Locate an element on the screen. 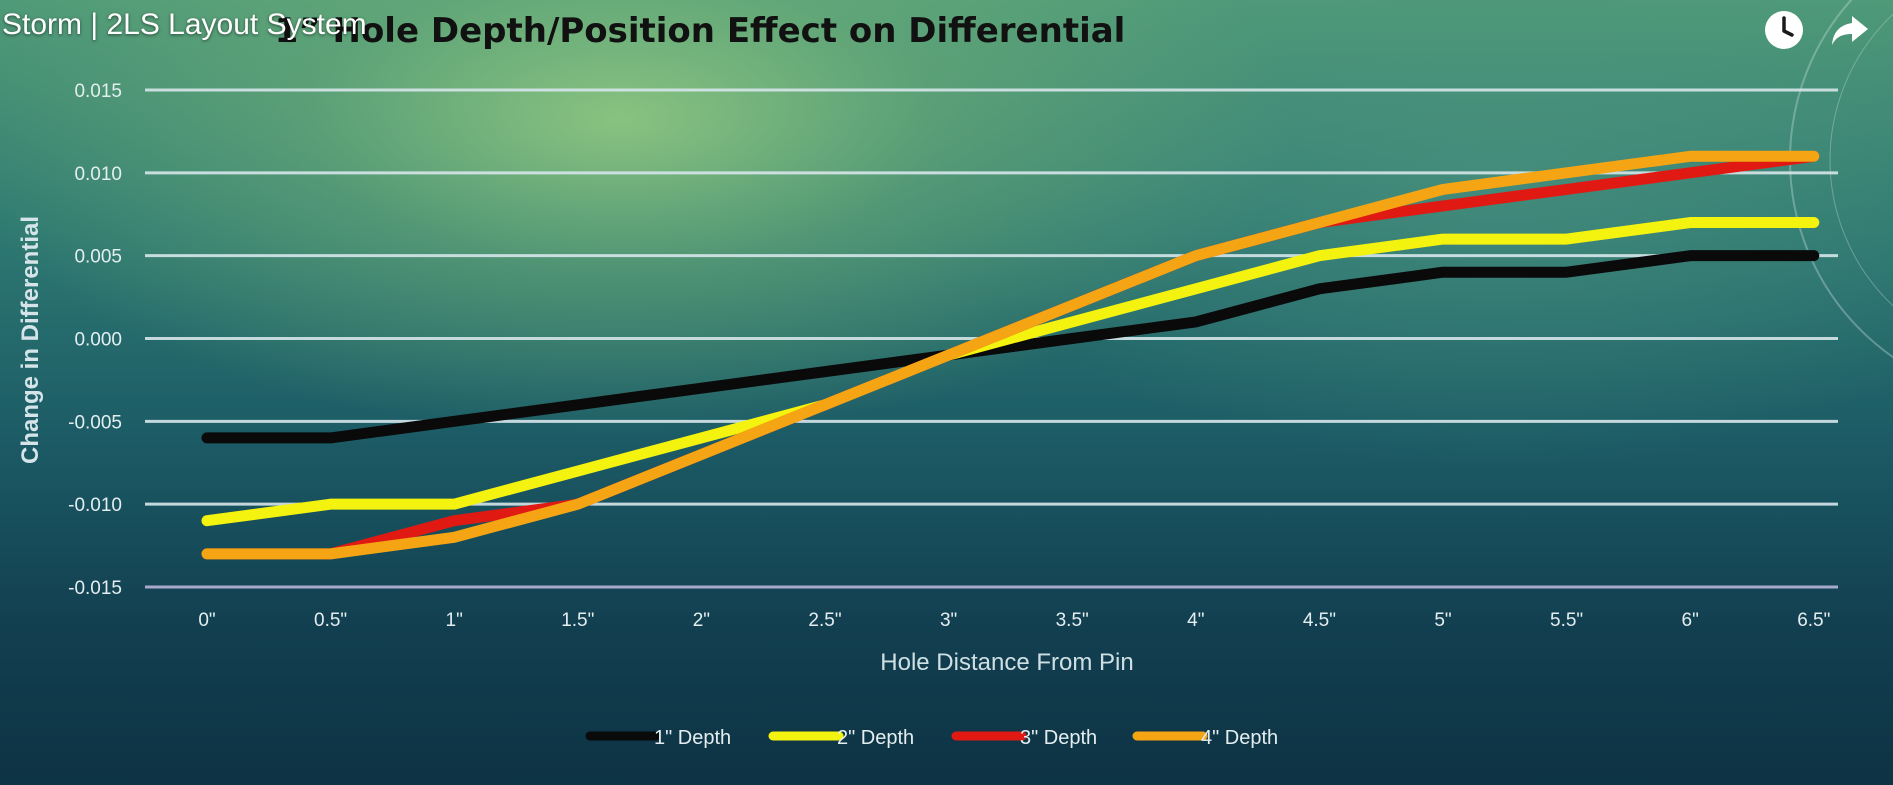 The height and width of the screenshot is (785, 1893). share-arrow-icon is located at coordinates (1850, 30).